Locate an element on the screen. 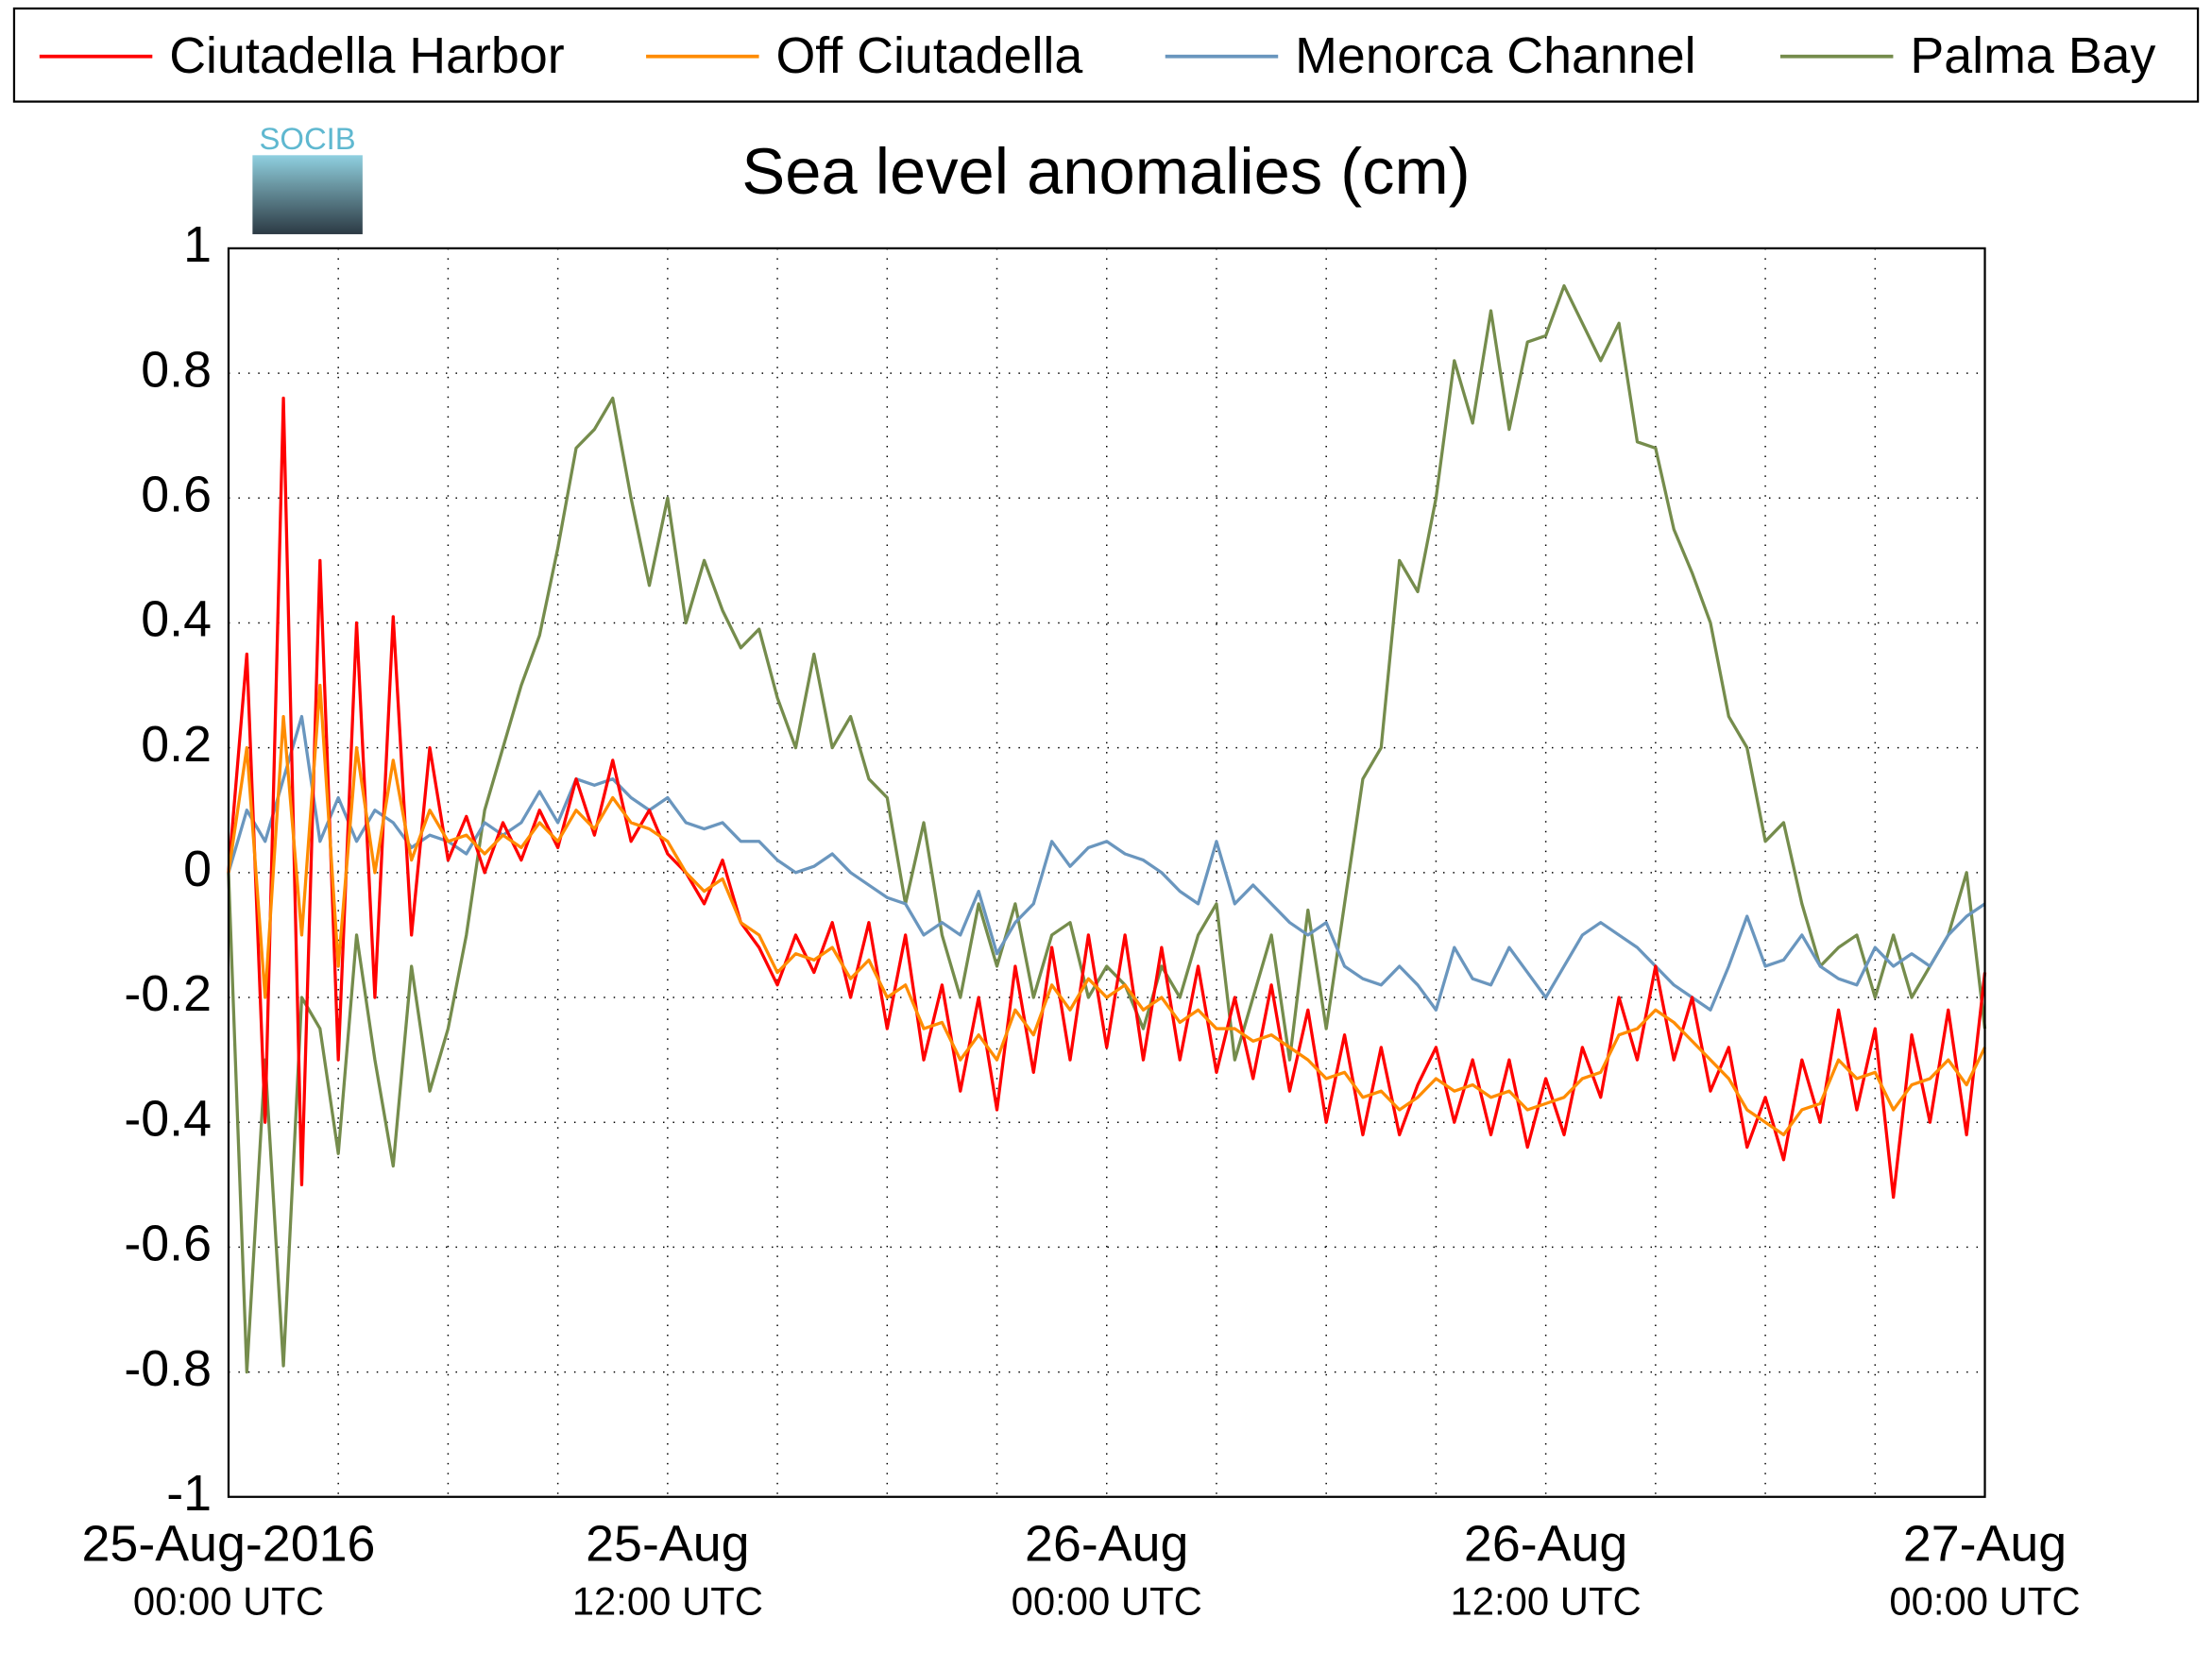  y-tick-label: 0.2 is located at coordinates (176, 745).